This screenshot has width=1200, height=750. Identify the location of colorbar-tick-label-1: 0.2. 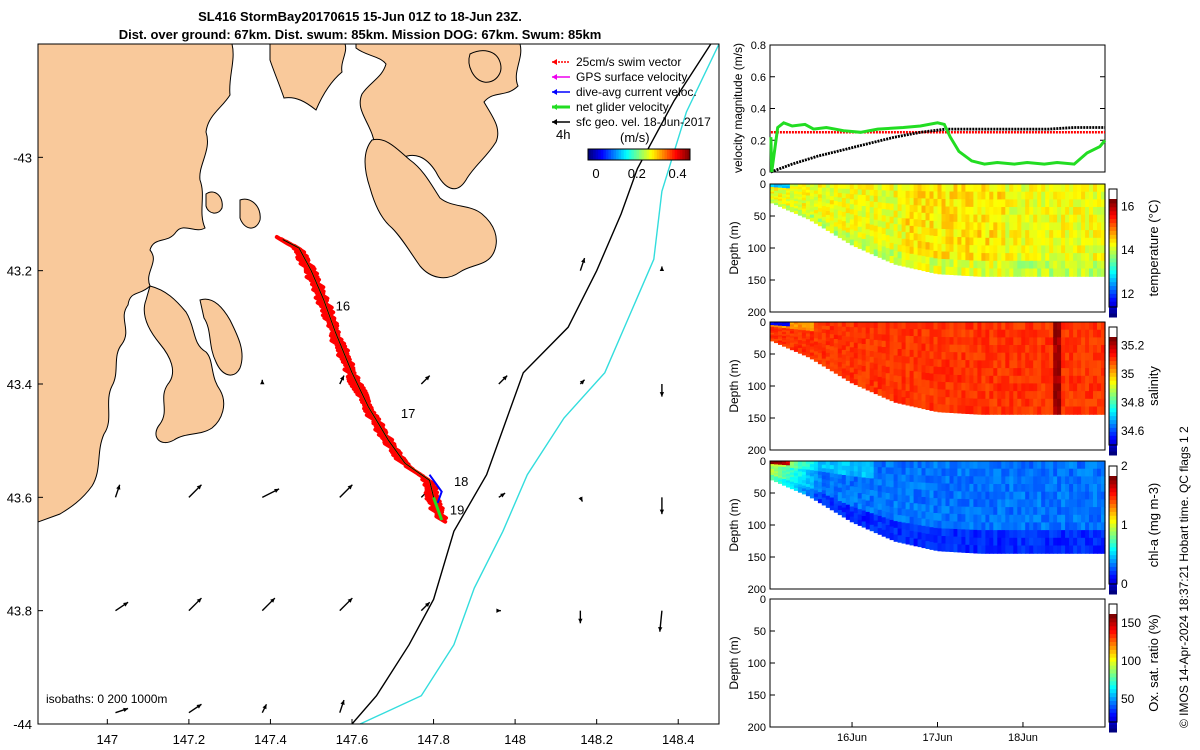
(637, 173).